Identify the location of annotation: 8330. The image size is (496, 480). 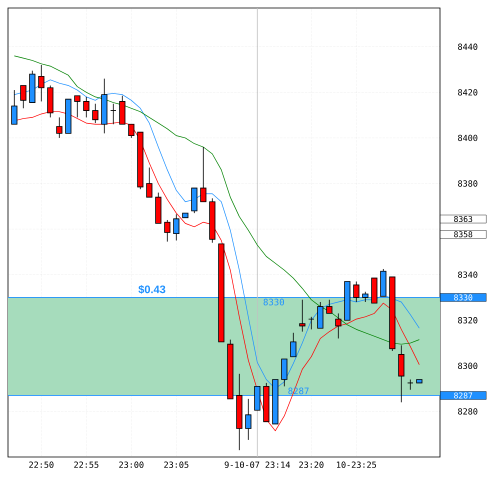
(274, 302).